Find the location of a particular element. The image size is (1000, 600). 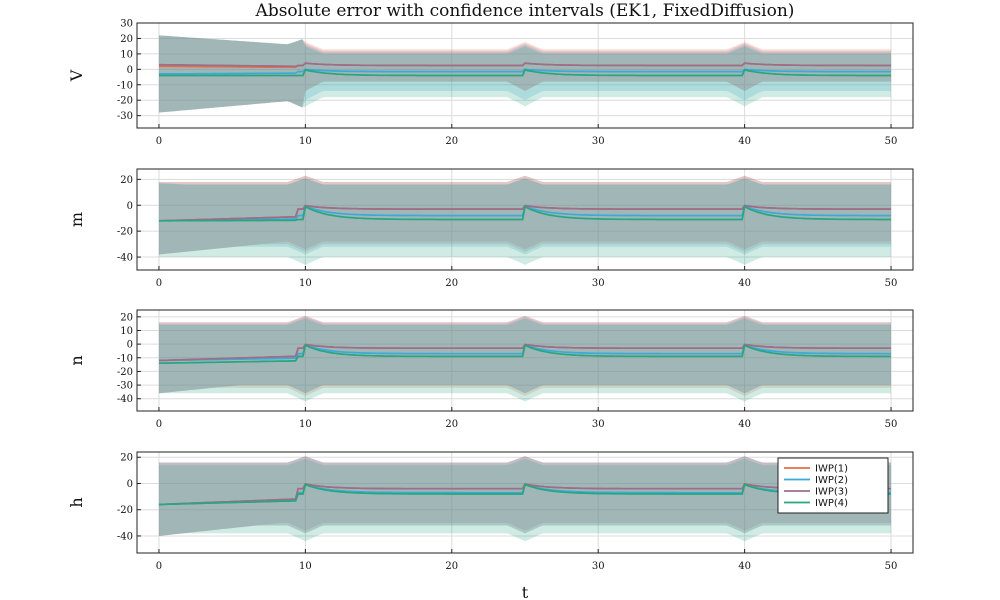

legend-label: IWP(3) is located at coordinates (831, 492).